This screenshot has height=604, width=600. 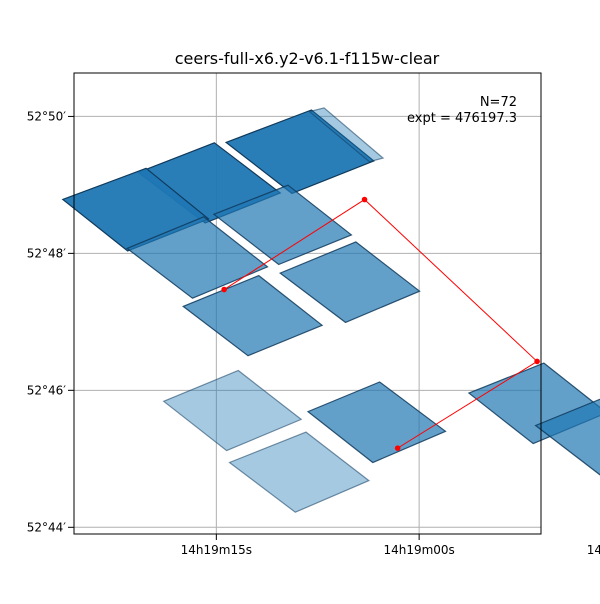 What do you see at coordinates (47, 253) in the screenshot?
I see `y-tick-label-3: 52°48′` at bounding box center [47, 253].